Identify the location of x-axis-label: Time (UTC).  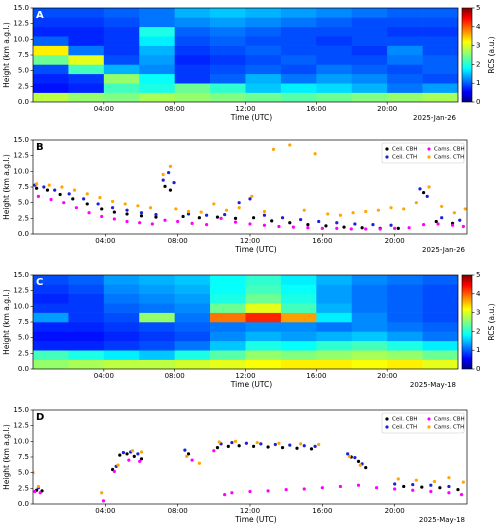
(251, 117).